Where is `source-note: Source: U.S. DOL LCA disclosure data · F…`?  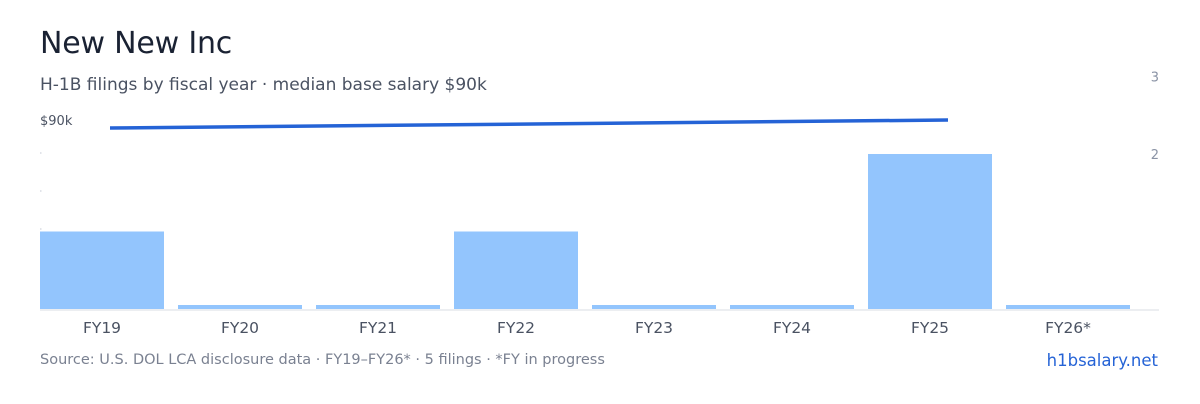
source-note: Source: U.S. DOL LCA disclosure data · F… is located at coordinates (322, 360).